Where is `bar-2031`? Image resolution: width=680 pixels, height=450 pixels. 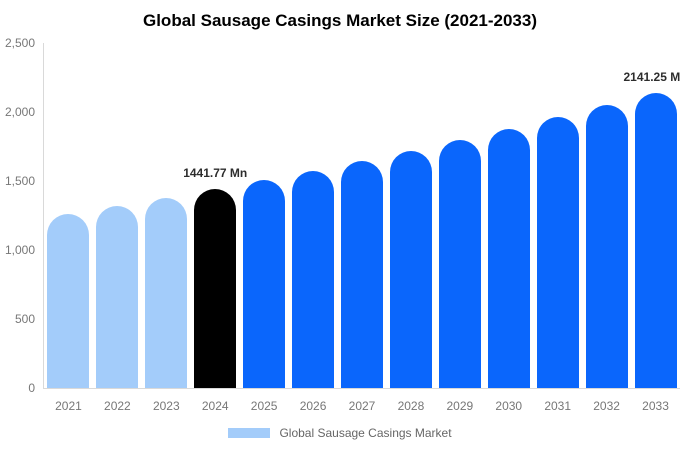
bar-2031 is located at coordinates (557, 252).